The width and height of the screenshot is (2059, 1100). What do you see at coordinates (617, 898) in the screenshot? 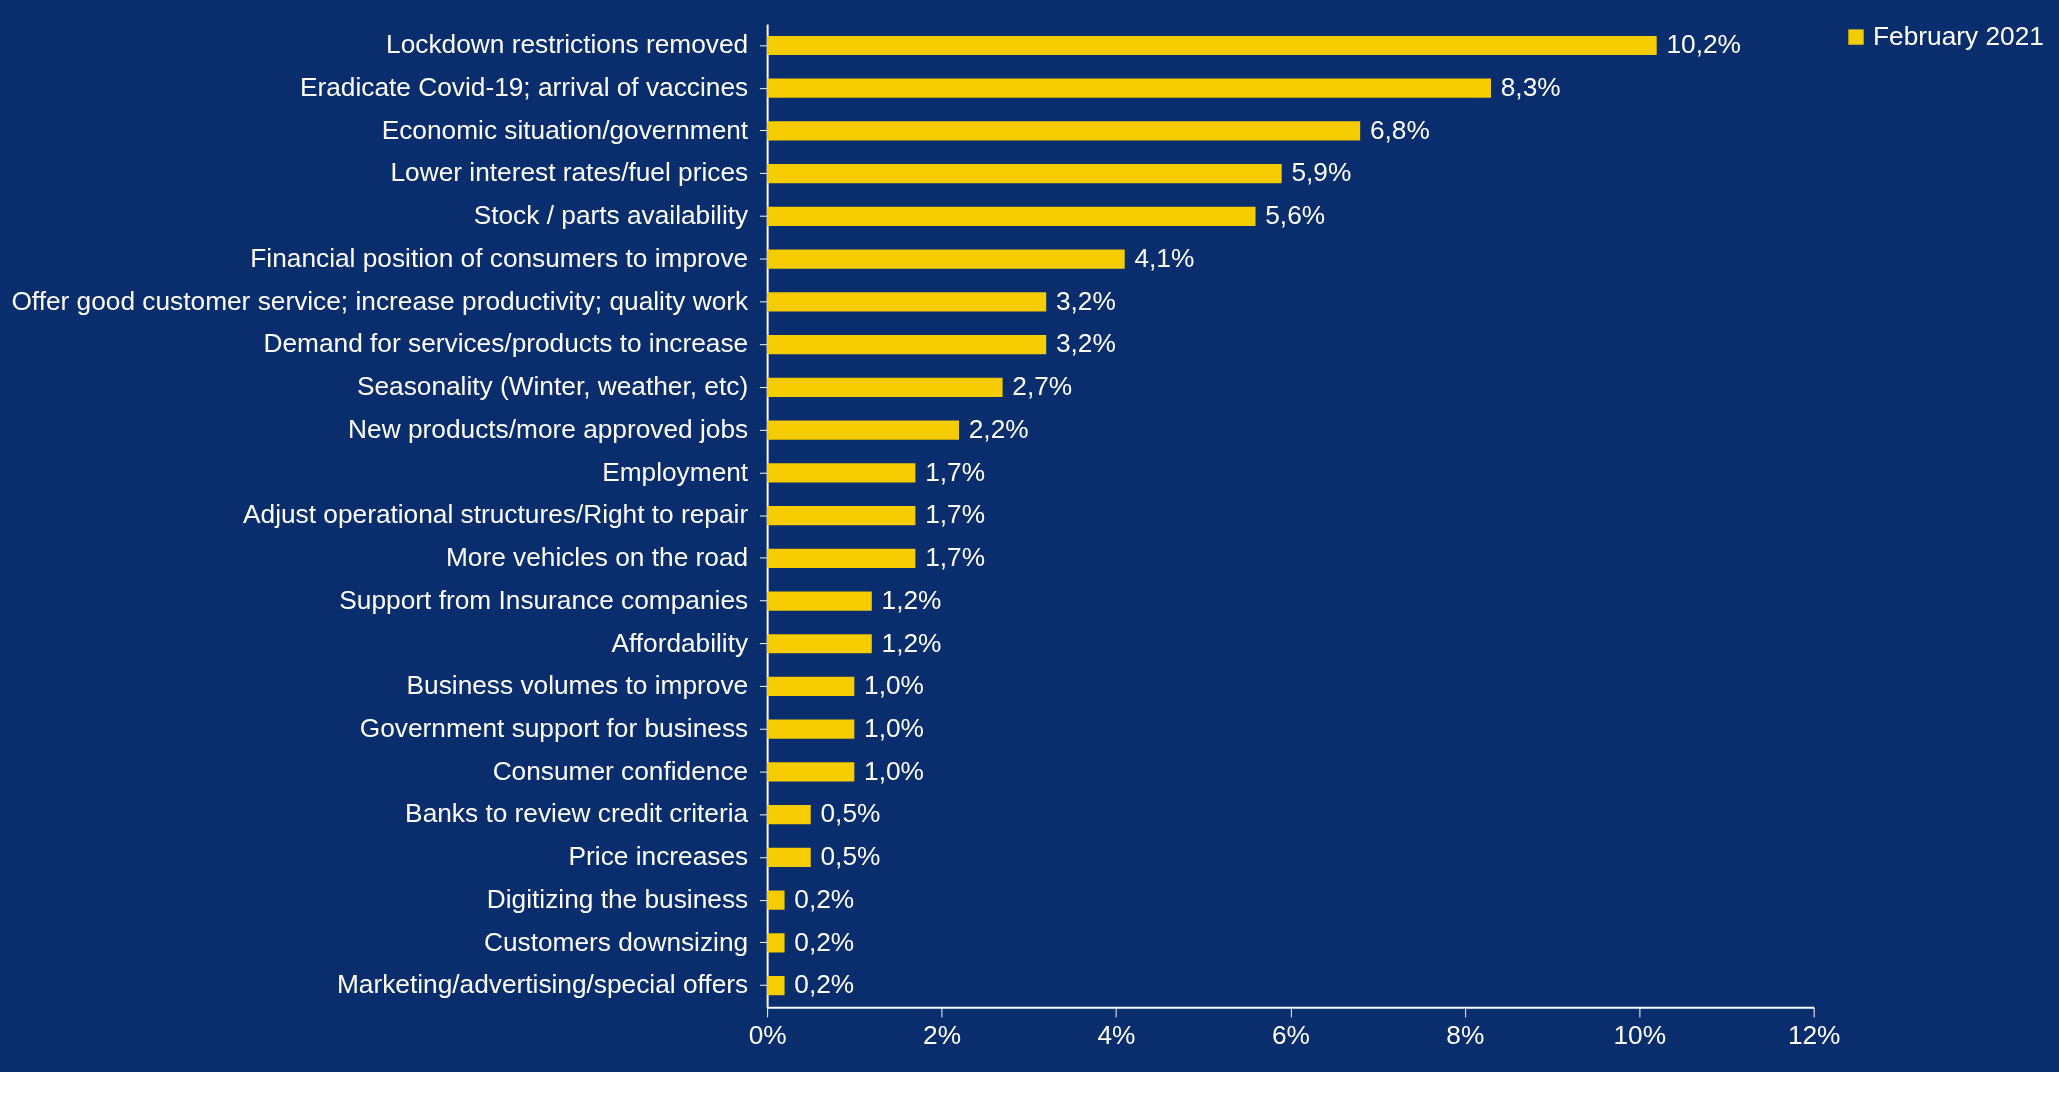
I see `y-tick-label: Digitizing the business` at bounding box center [617, 898].